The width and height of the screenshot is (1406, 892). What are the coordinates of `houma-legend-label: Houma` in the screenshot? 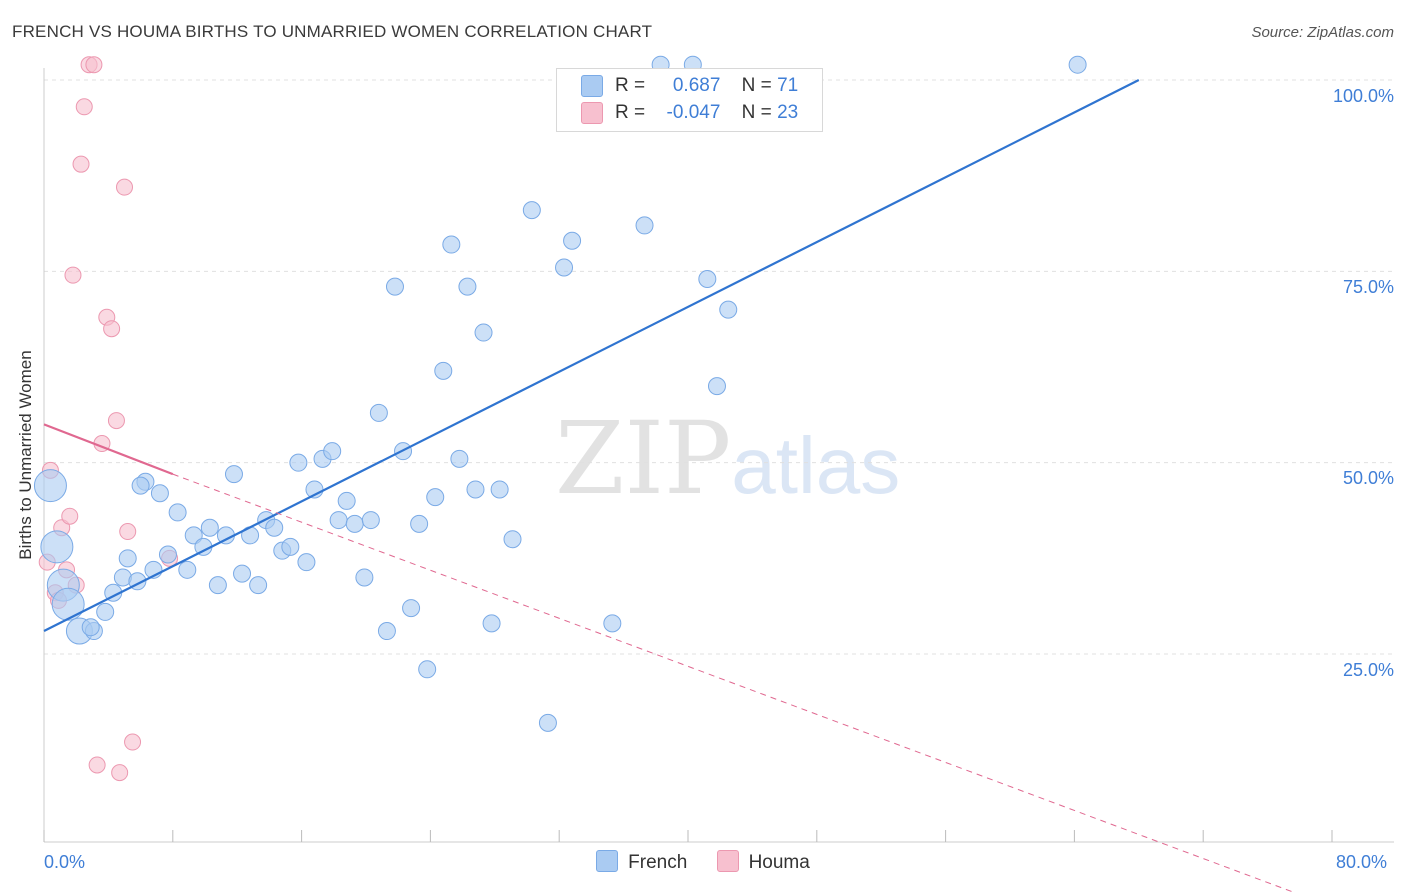 It's located at (779, 863).